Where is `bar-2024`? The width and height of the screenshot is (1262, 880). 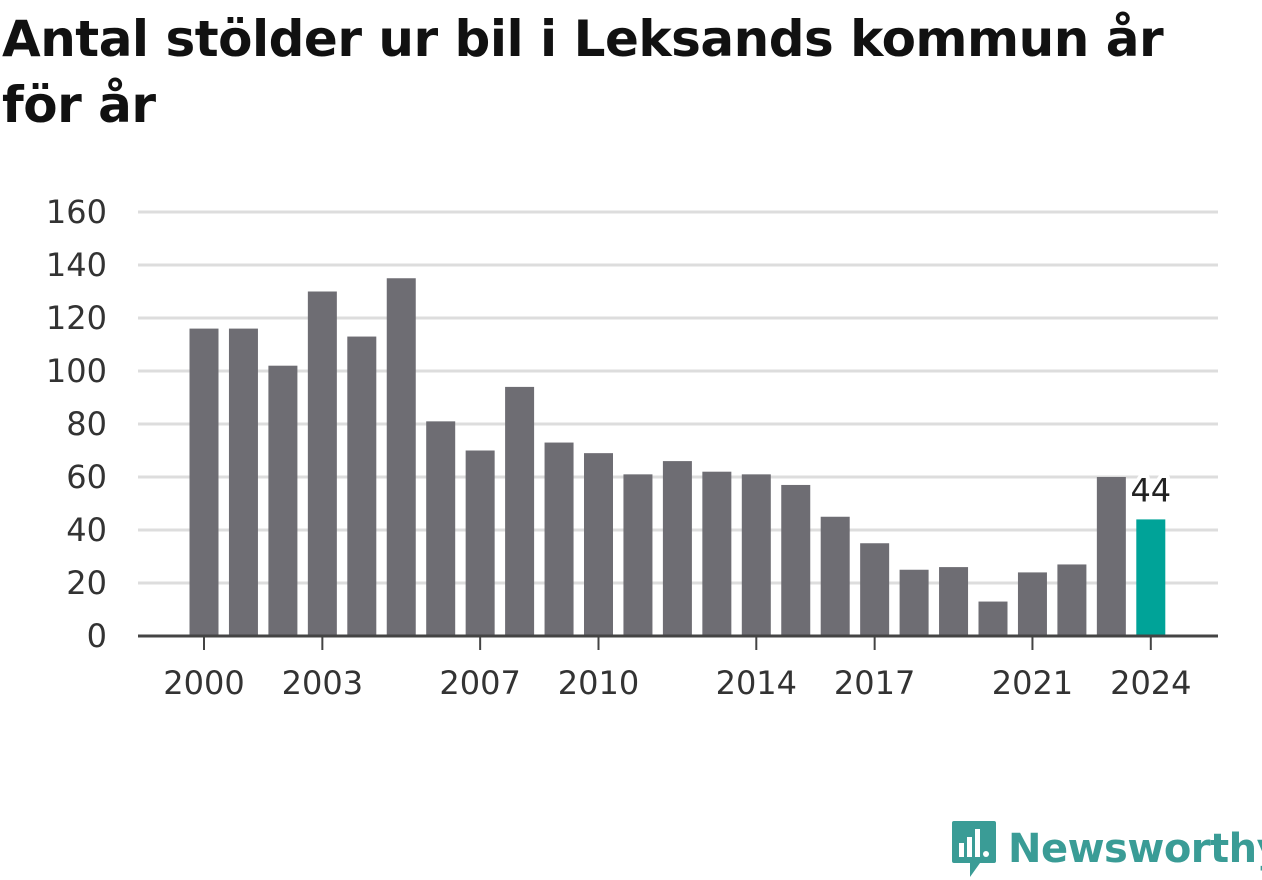 bar-2024 is located at coordinates (1151, 577).